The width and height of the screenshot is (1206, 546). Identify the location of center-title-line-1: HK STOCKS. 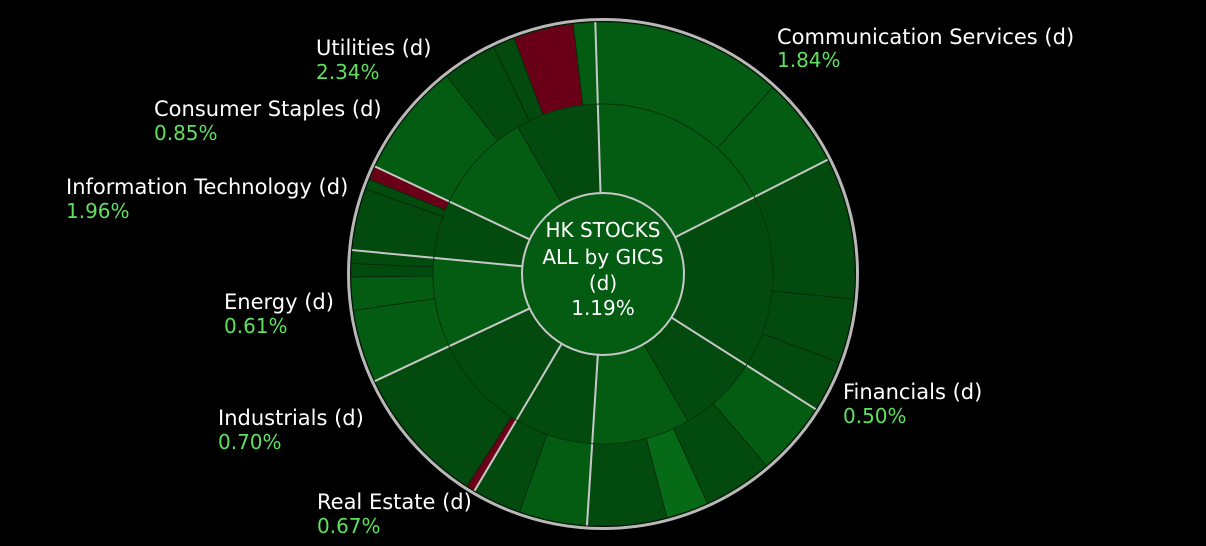
(603, 230).